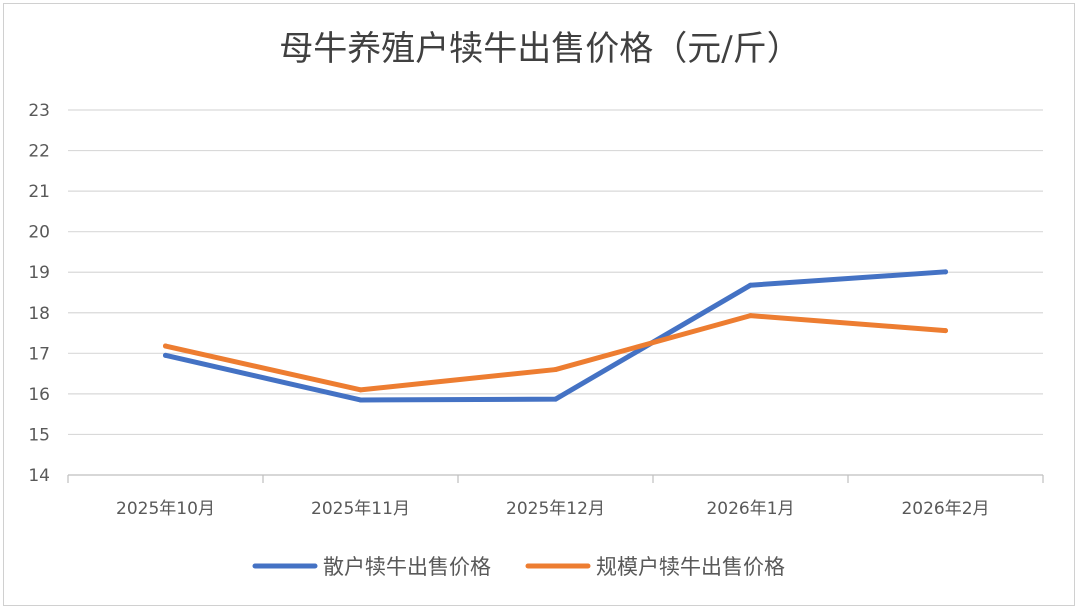  I want to click on legend-label-1: 规模户犊牛出售价格, so click(690, 567).